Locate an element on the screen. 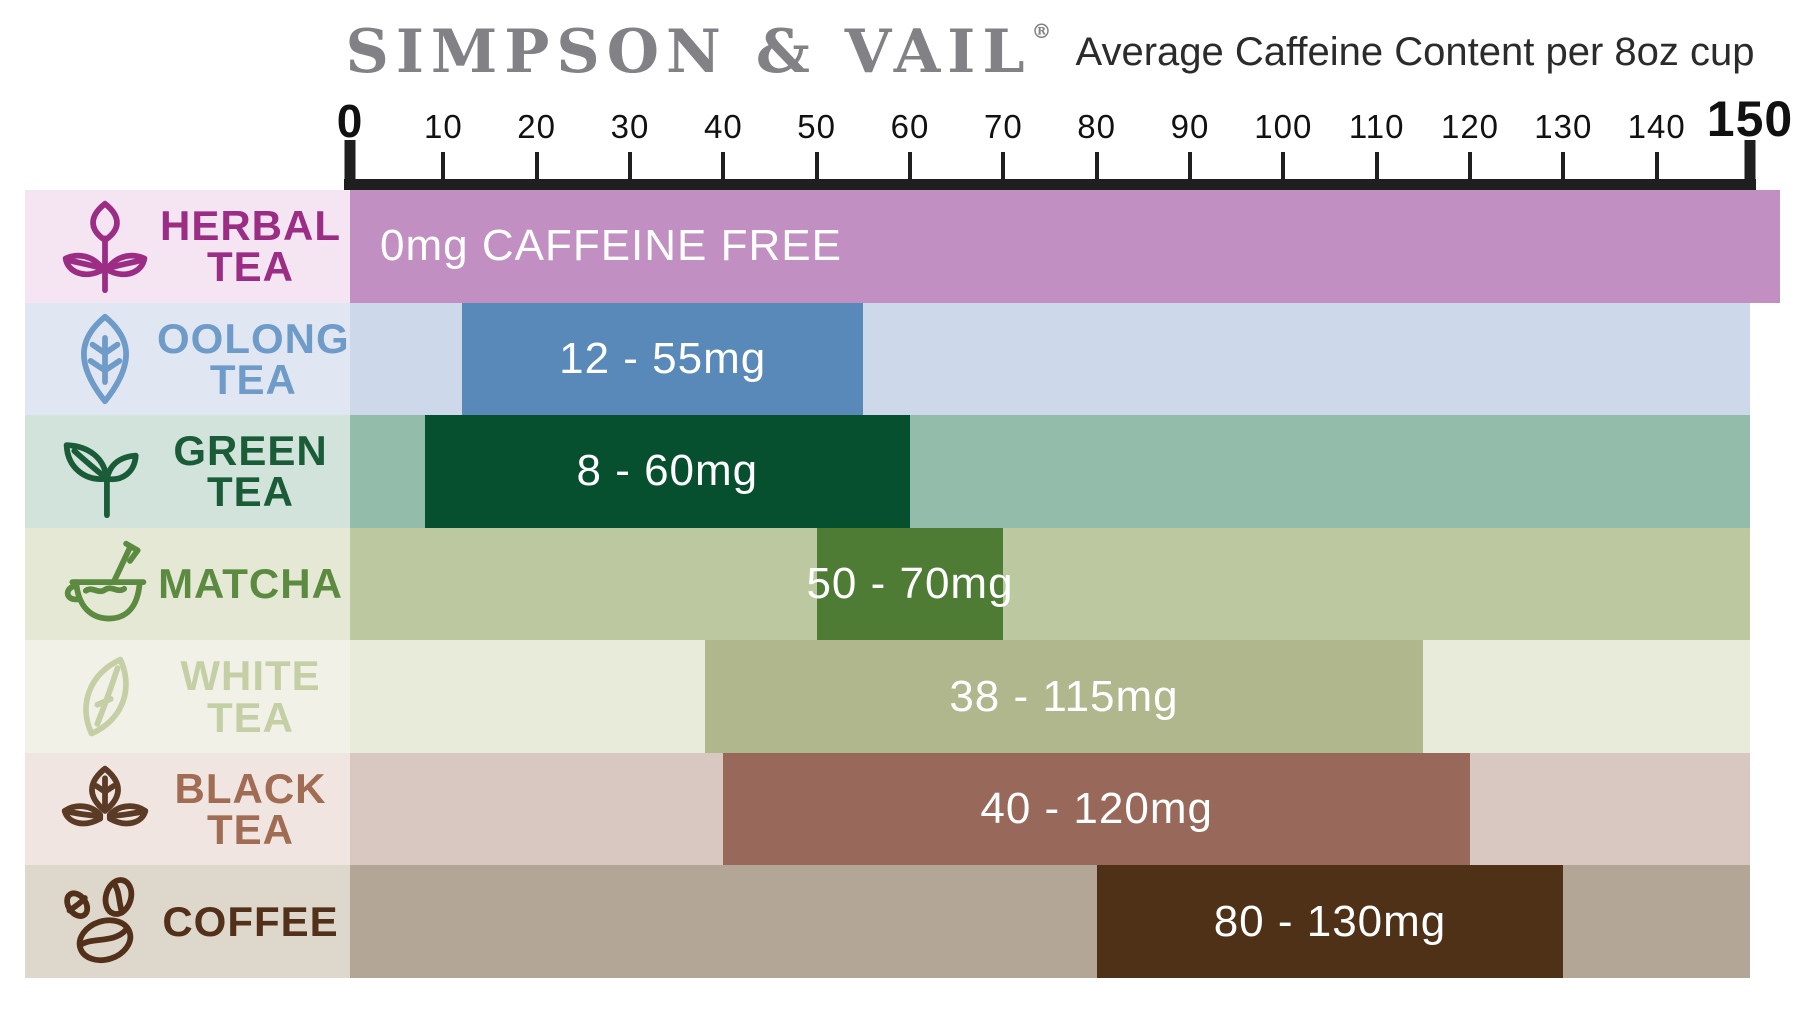  label-cell-herbal-tea: HERBAL TEA is located at coordinates (187, 246).